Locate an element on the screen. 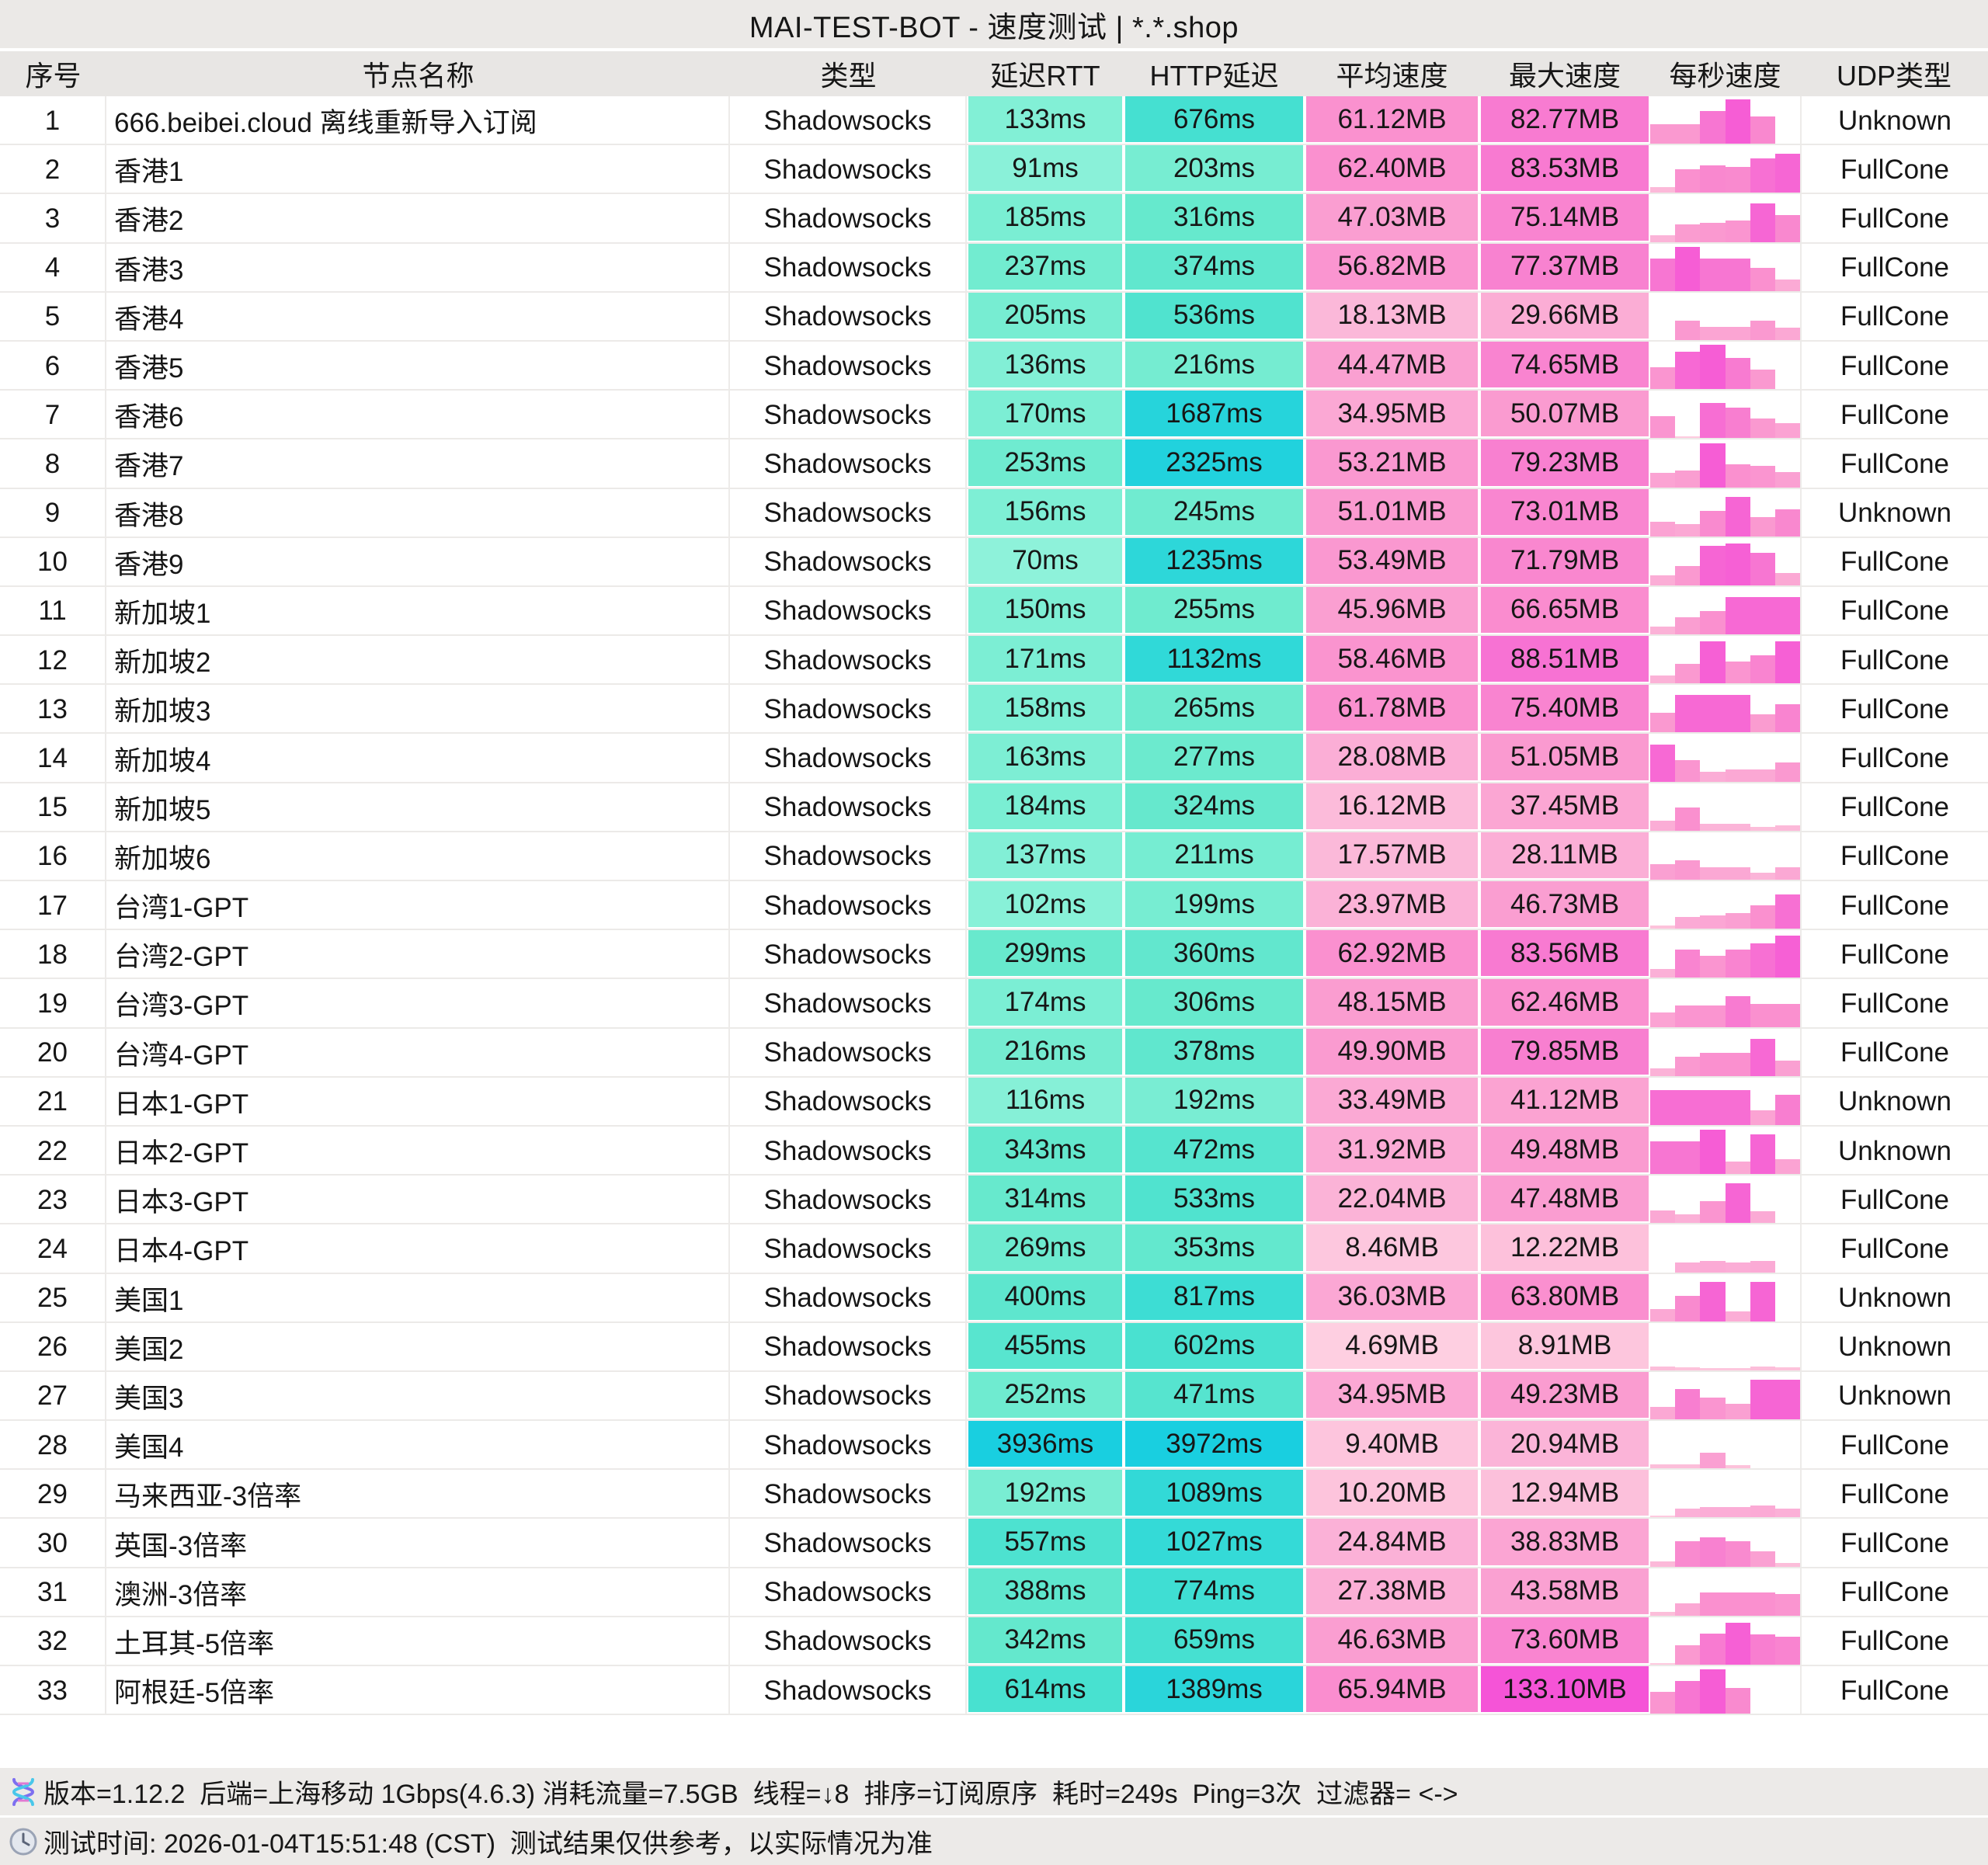 The image size is (1988, 1865). avg-speed-value: 53.21MB is located at coordinates (1392, 462).